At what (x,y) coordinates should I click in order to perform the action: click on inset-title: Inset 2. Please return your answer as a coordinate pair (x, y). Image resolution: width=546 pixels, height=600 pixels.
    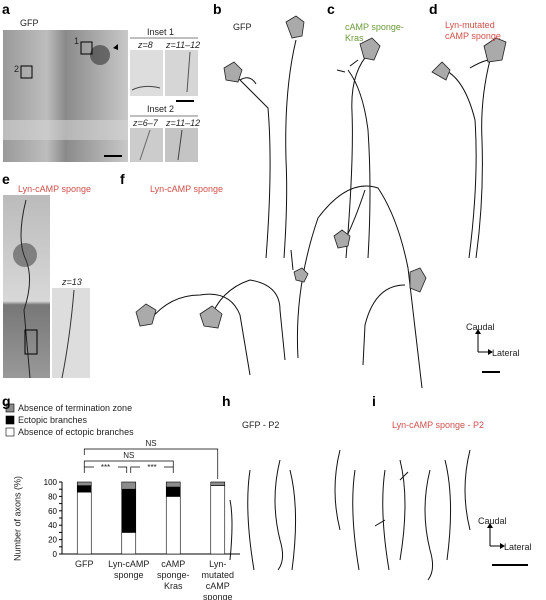
    Looking at the image, I should click on (161, 109).